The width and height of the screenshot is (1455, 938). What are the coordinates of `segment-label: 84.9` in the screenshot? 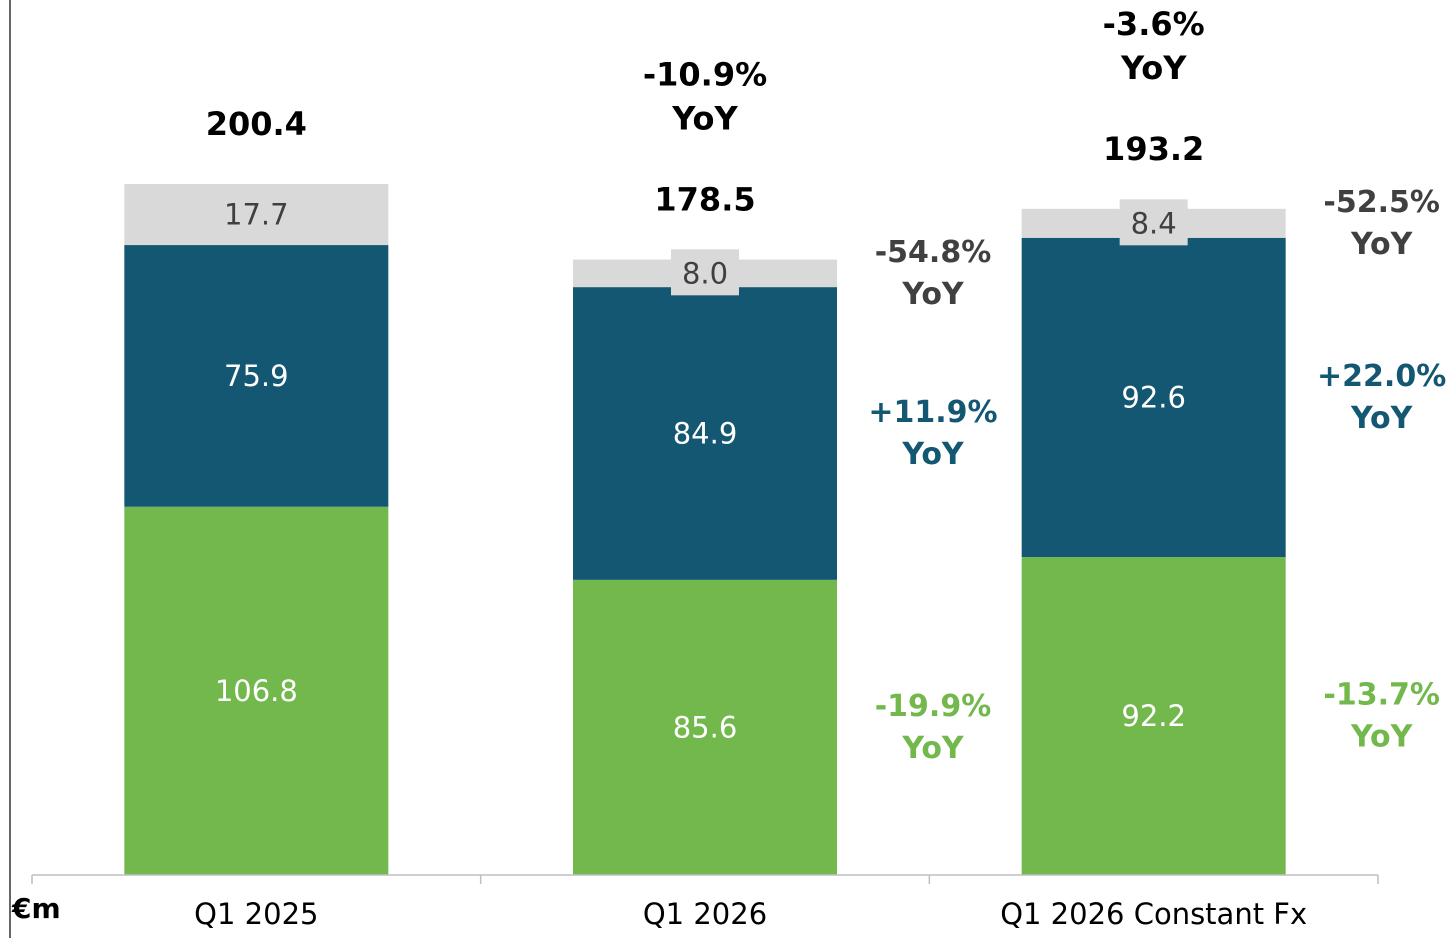 It's located at (705, 433).